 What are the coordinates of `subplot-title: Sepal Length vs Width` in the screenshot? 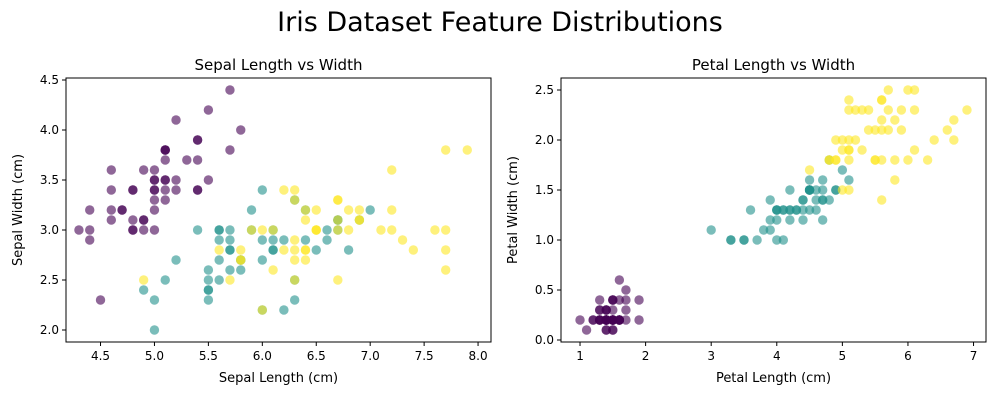 It's located at (279, 65).